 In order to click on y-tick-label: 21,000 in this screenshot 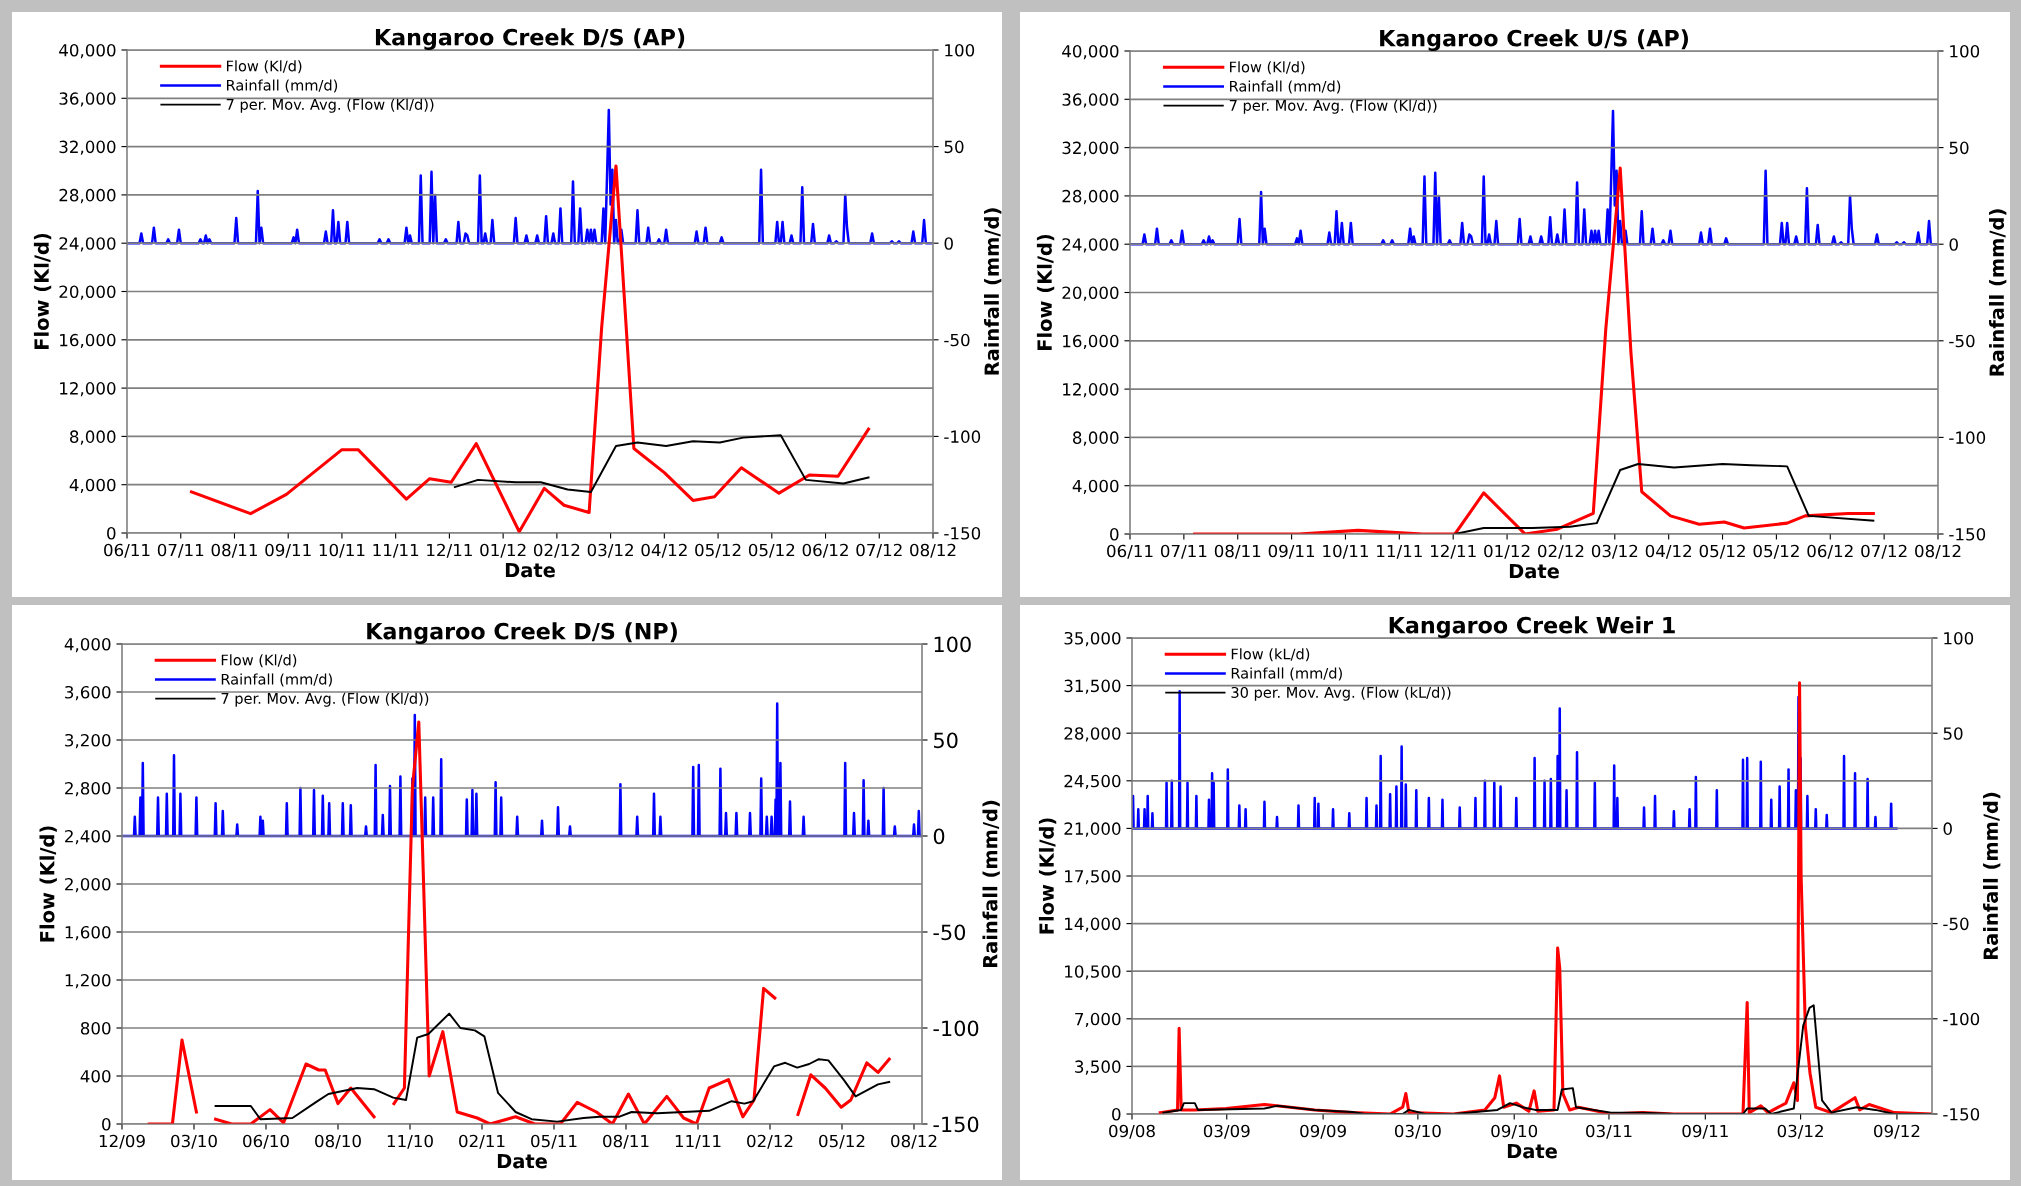, I will do `click(1092, 829)`.